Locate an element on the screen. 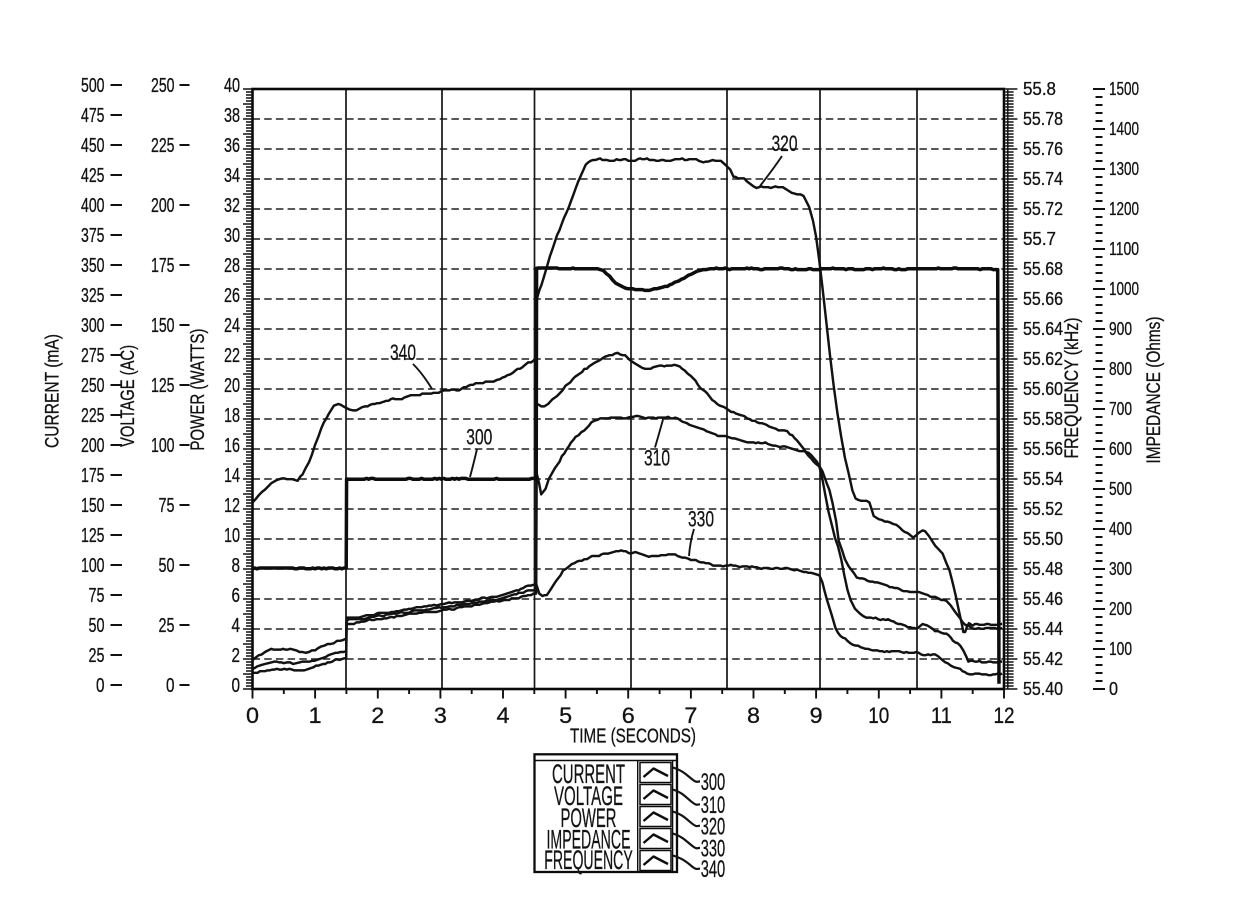 Image resolution: width=1240 pixels, height=916 pixels. svg-text: 55.40 is located at coordinates (1043, 689).